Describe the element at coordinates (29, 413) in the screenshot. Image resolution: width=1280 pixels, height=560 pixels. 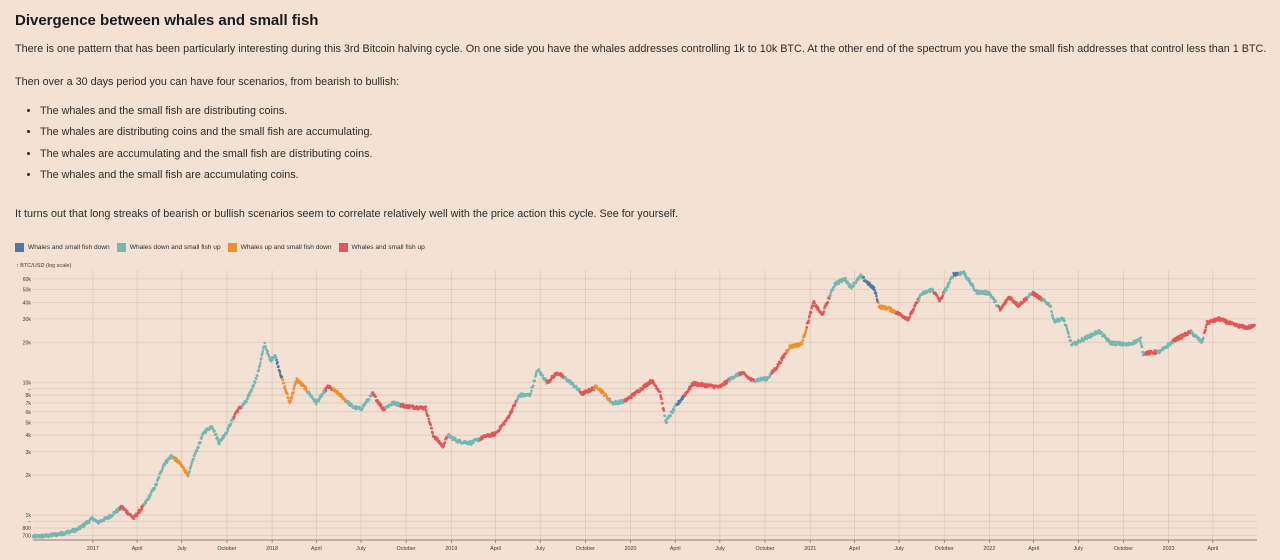
I see `y-tick-label: 6k` at that location.